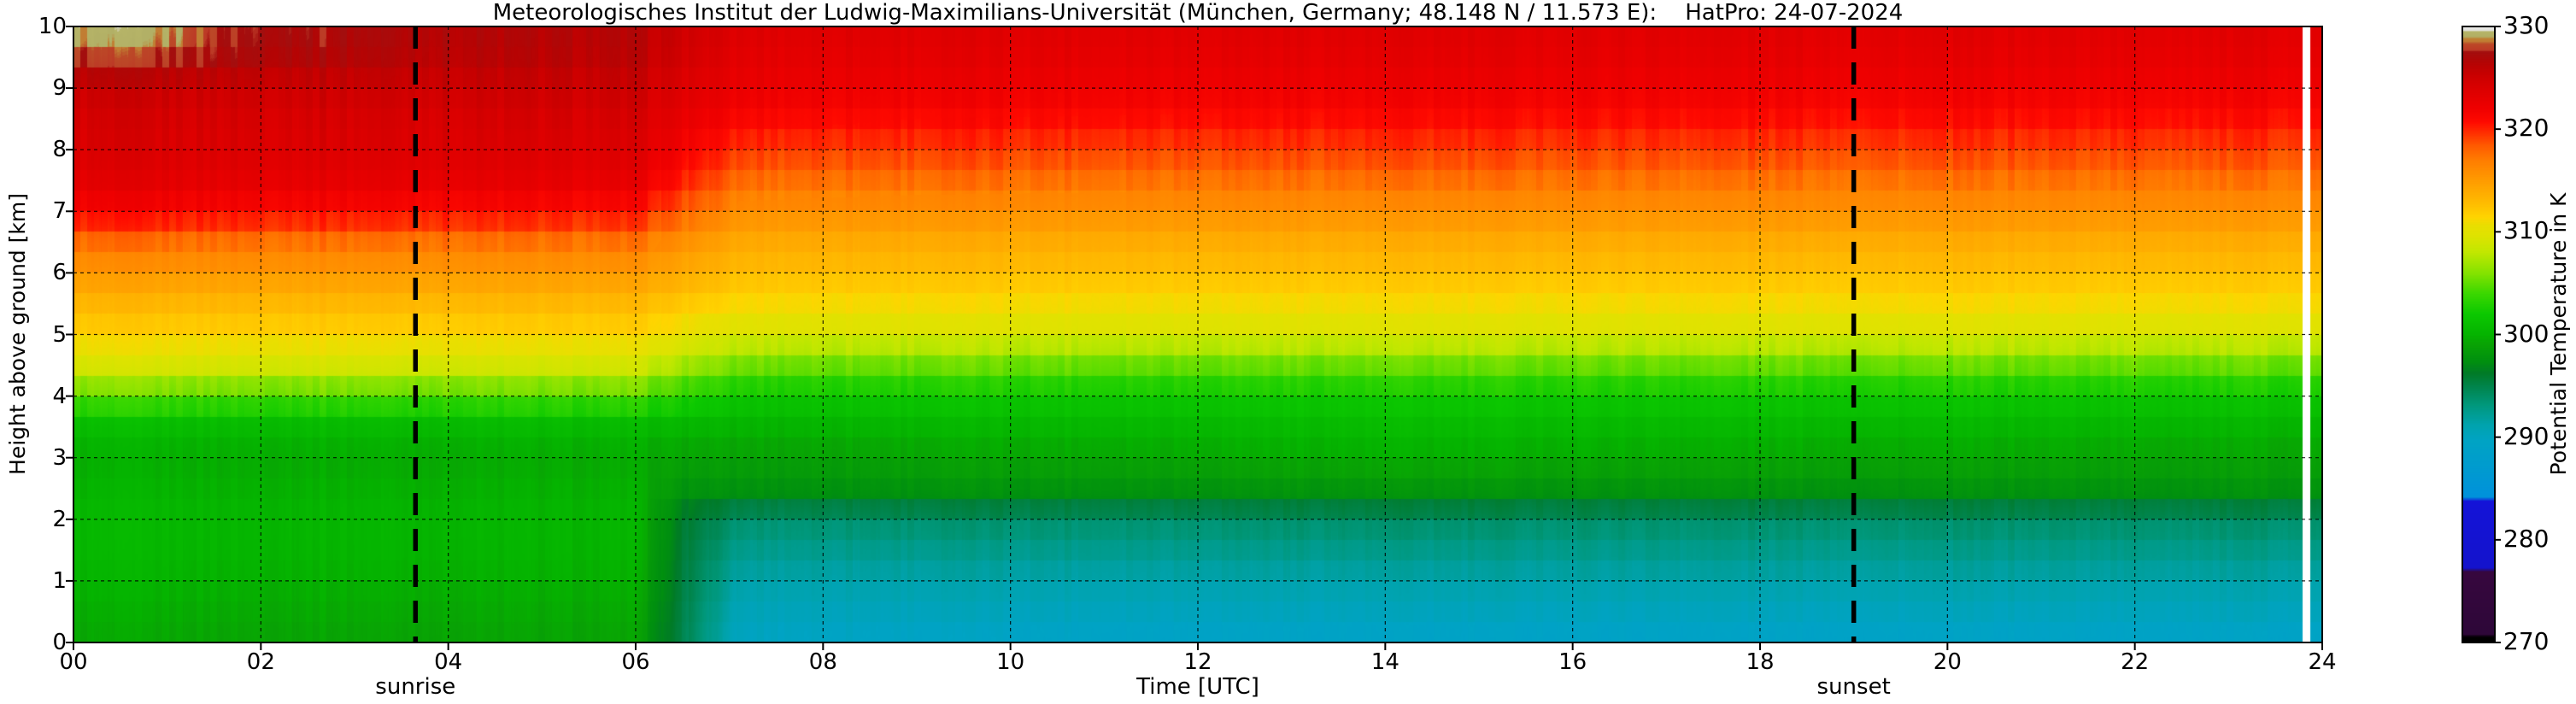  What do you see at coordinates (415, 687) in the screenshot?
I see `sunrise-label: sunrise` at bounding box center [415, 687].